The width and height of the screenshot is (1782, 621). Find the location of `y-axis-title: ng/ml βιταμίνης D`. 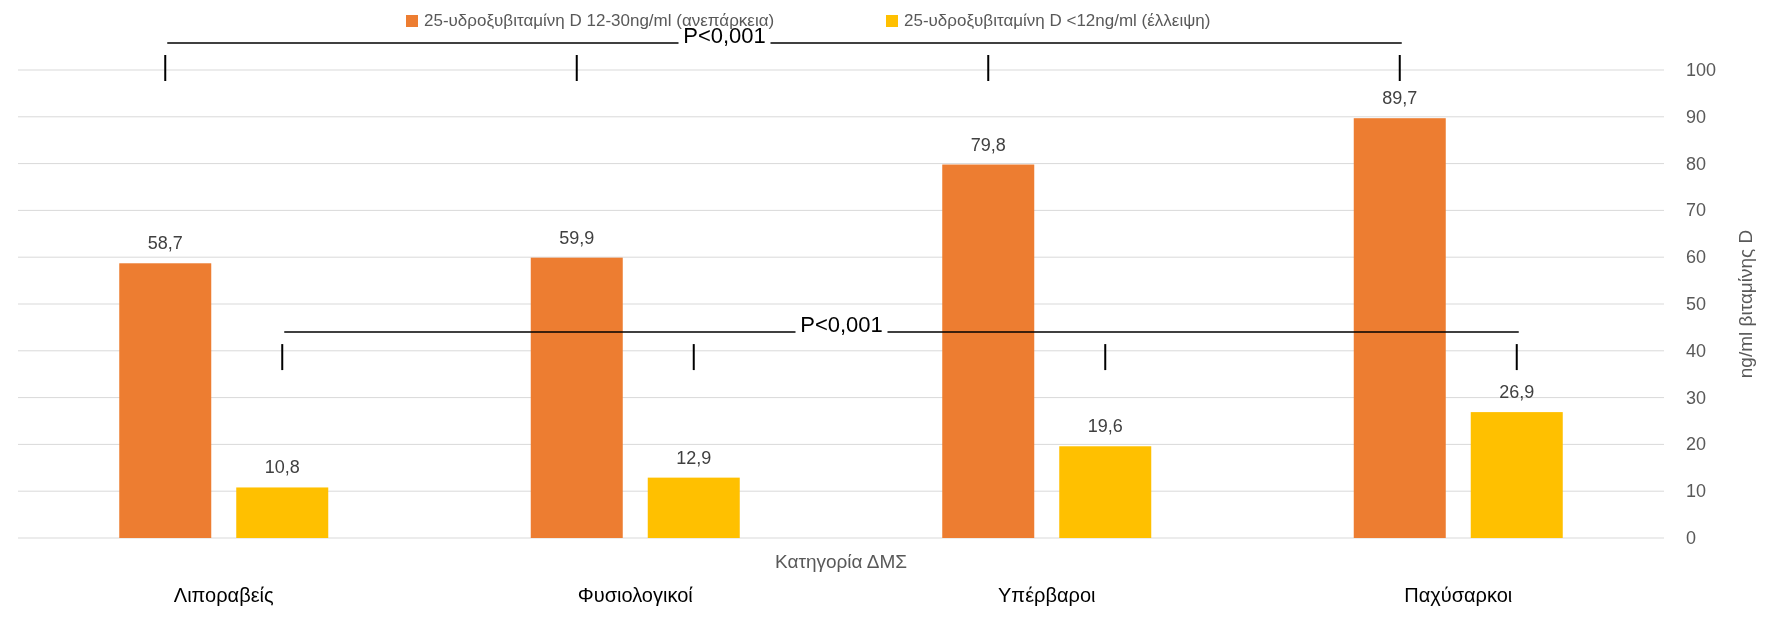

y-axis-title: ng/ml βιταμίνης D is located at coordinates (1745, 304).